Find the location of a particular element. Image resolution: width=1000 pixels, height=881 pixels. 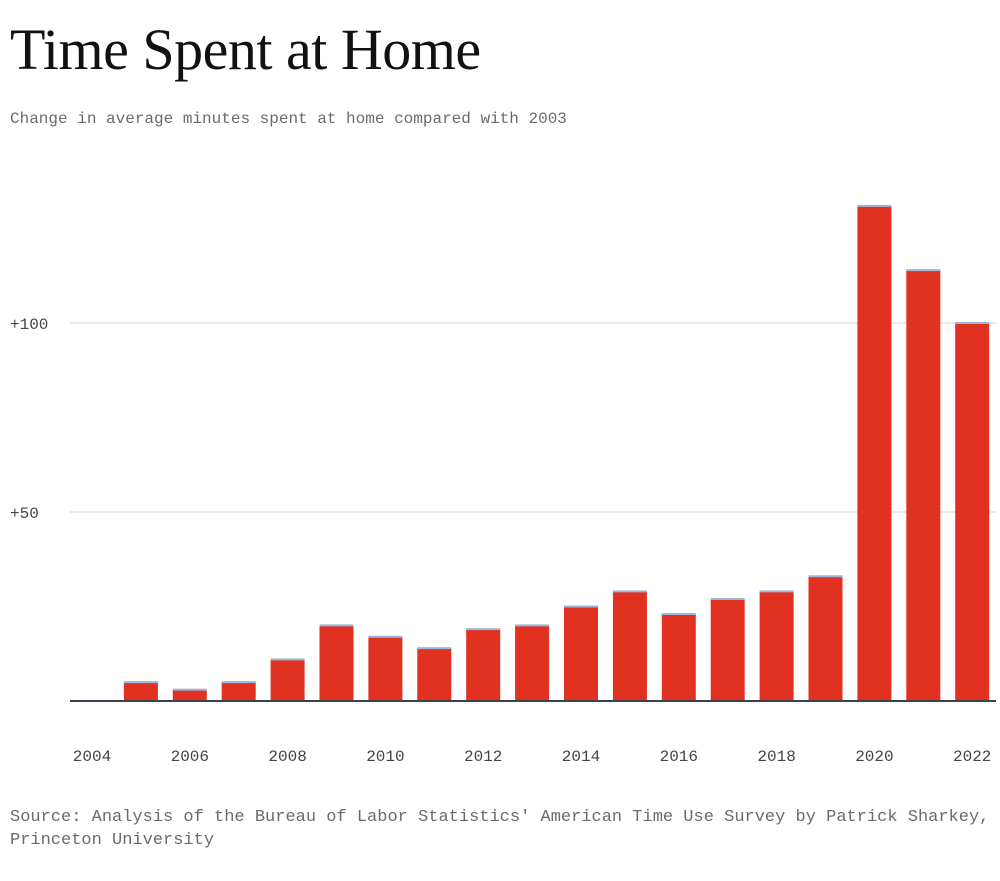

bar-2006 is located at coordinates (189, 695).